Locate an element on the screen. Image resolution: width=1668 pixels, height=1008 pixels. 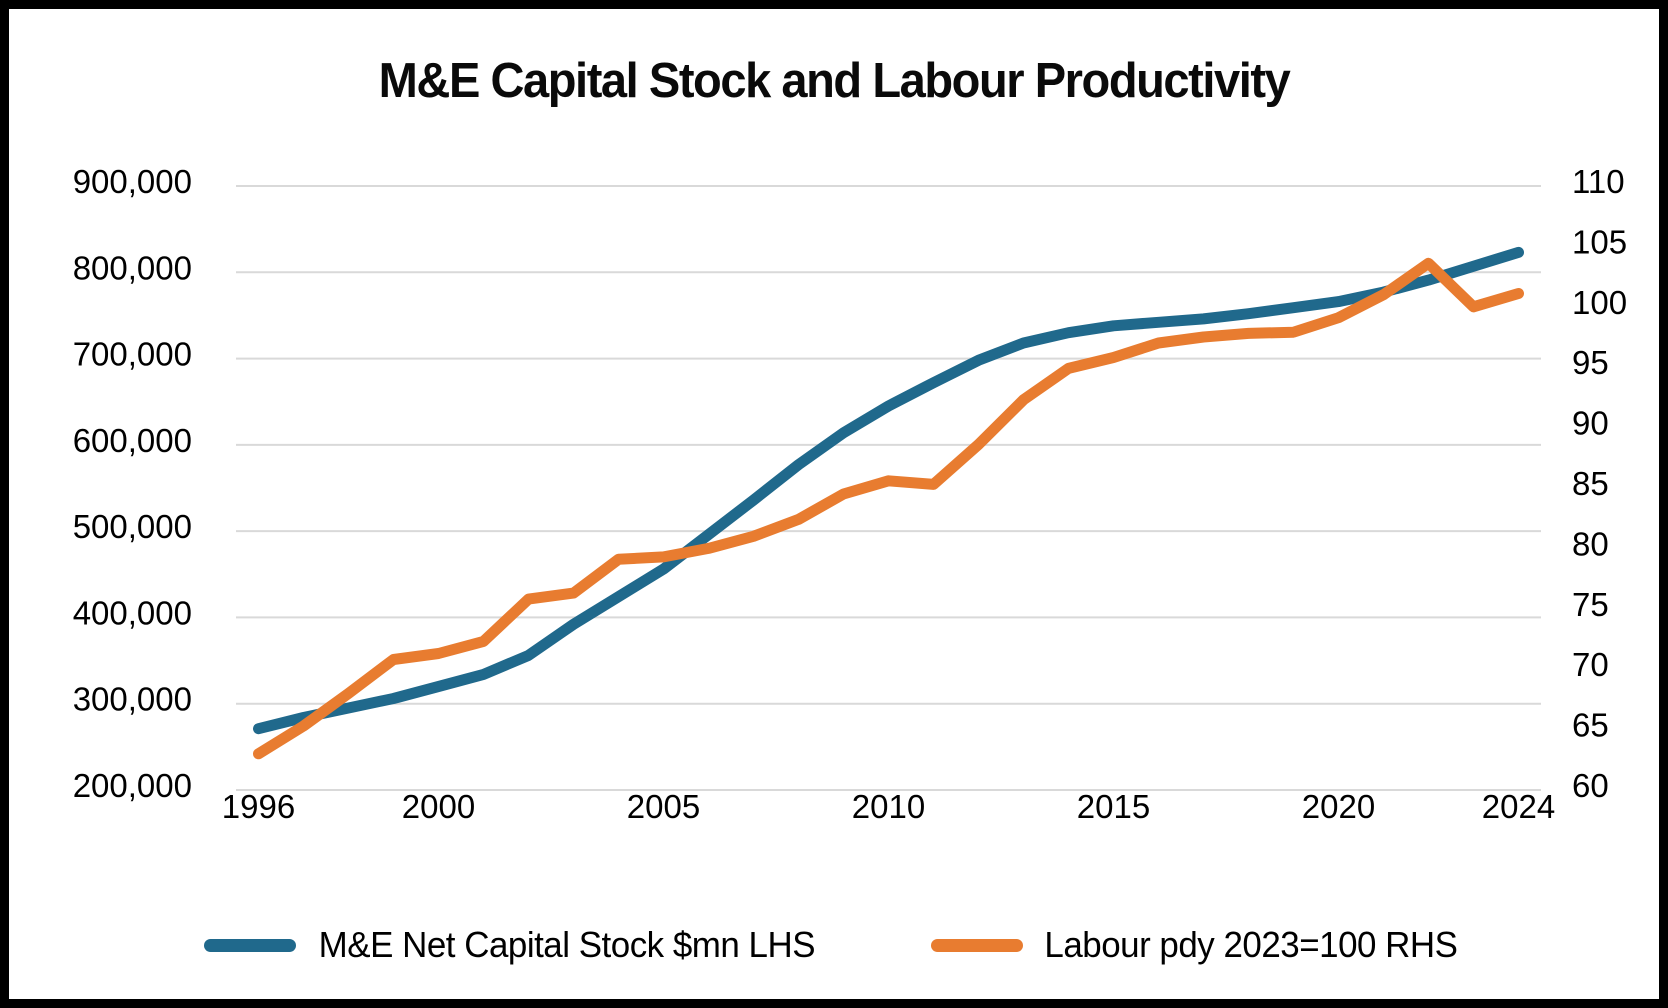
y-axis-left-tick-label: 900,000 is located at coordinates (132, 181).